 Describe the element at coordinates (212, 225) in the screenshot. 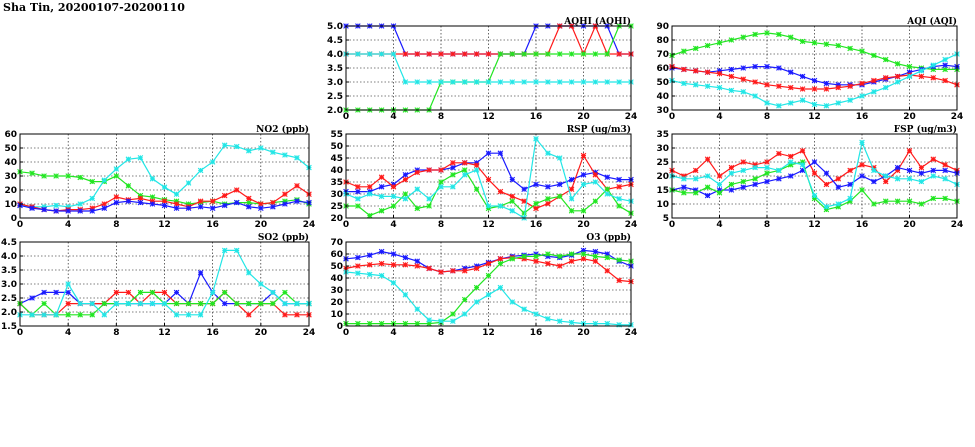

I see `x-tick-label: 16` at that location.